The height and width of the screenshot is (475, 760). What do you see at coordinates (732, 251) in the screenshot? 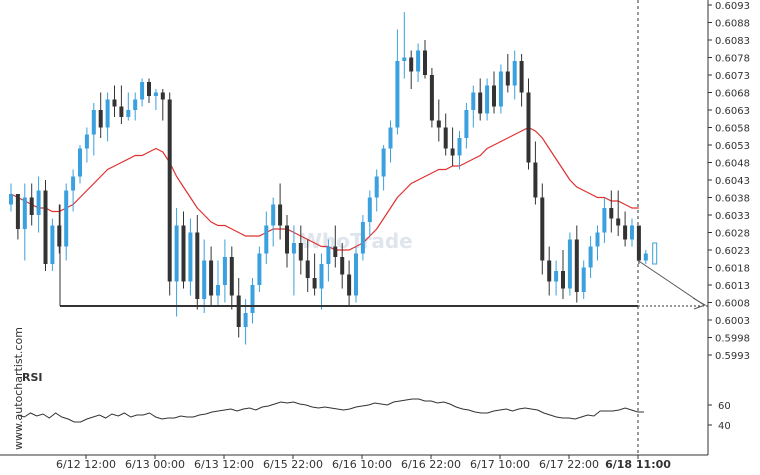
I see `price-tick-label: 0.6023` at bounding box center [732, 251].